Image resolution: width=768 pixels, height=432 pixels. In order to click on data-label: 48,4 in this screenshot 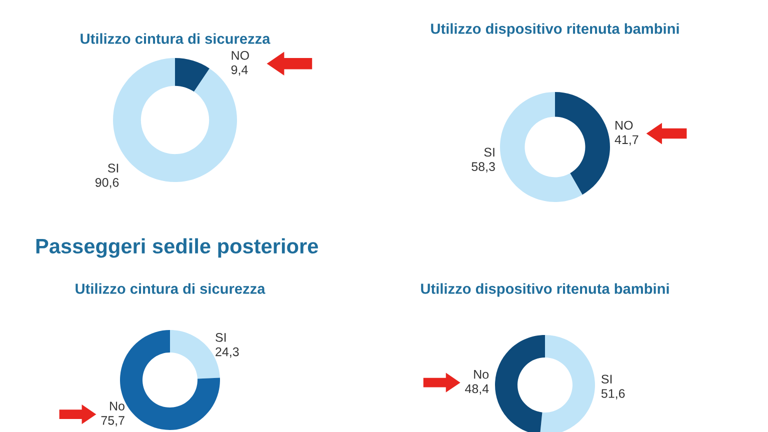, I will do `click(477, 389)`.